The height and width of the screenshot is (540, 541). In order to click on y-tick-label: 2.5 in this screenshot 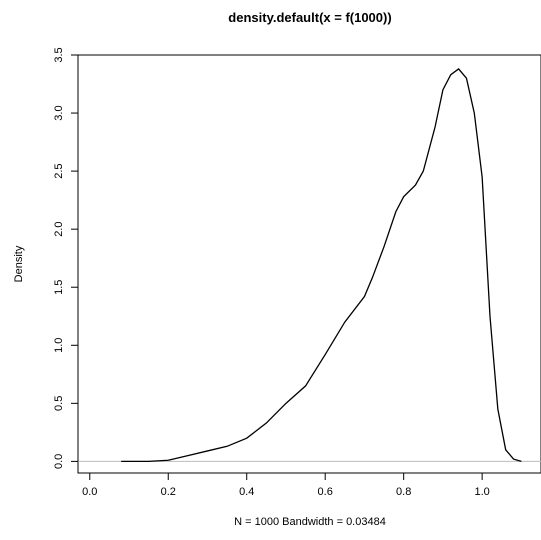, I will do `click(59, 170)`.